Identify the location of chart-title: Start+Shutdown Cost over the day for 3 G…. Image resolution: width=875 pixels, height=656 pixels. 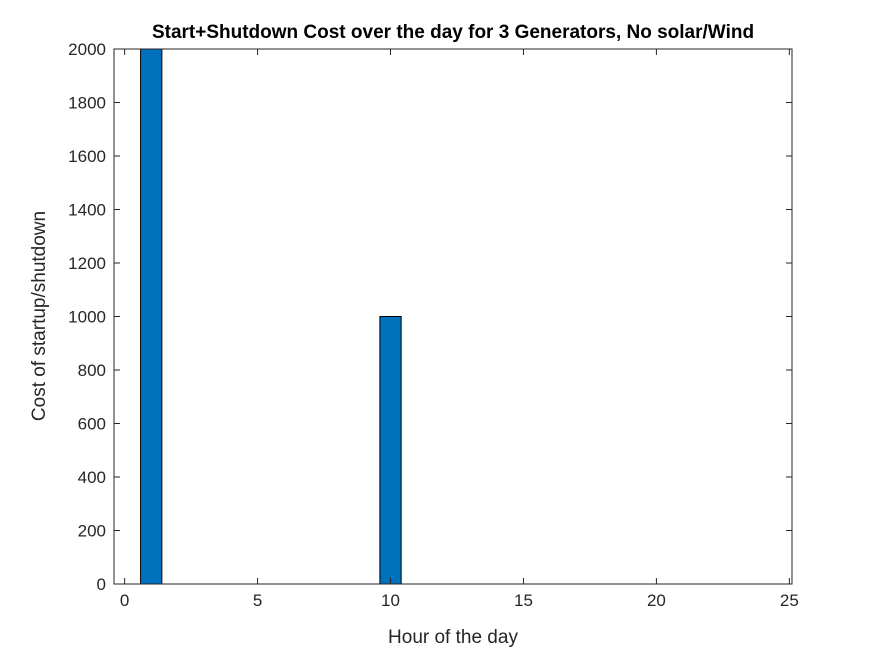
(453, 32).